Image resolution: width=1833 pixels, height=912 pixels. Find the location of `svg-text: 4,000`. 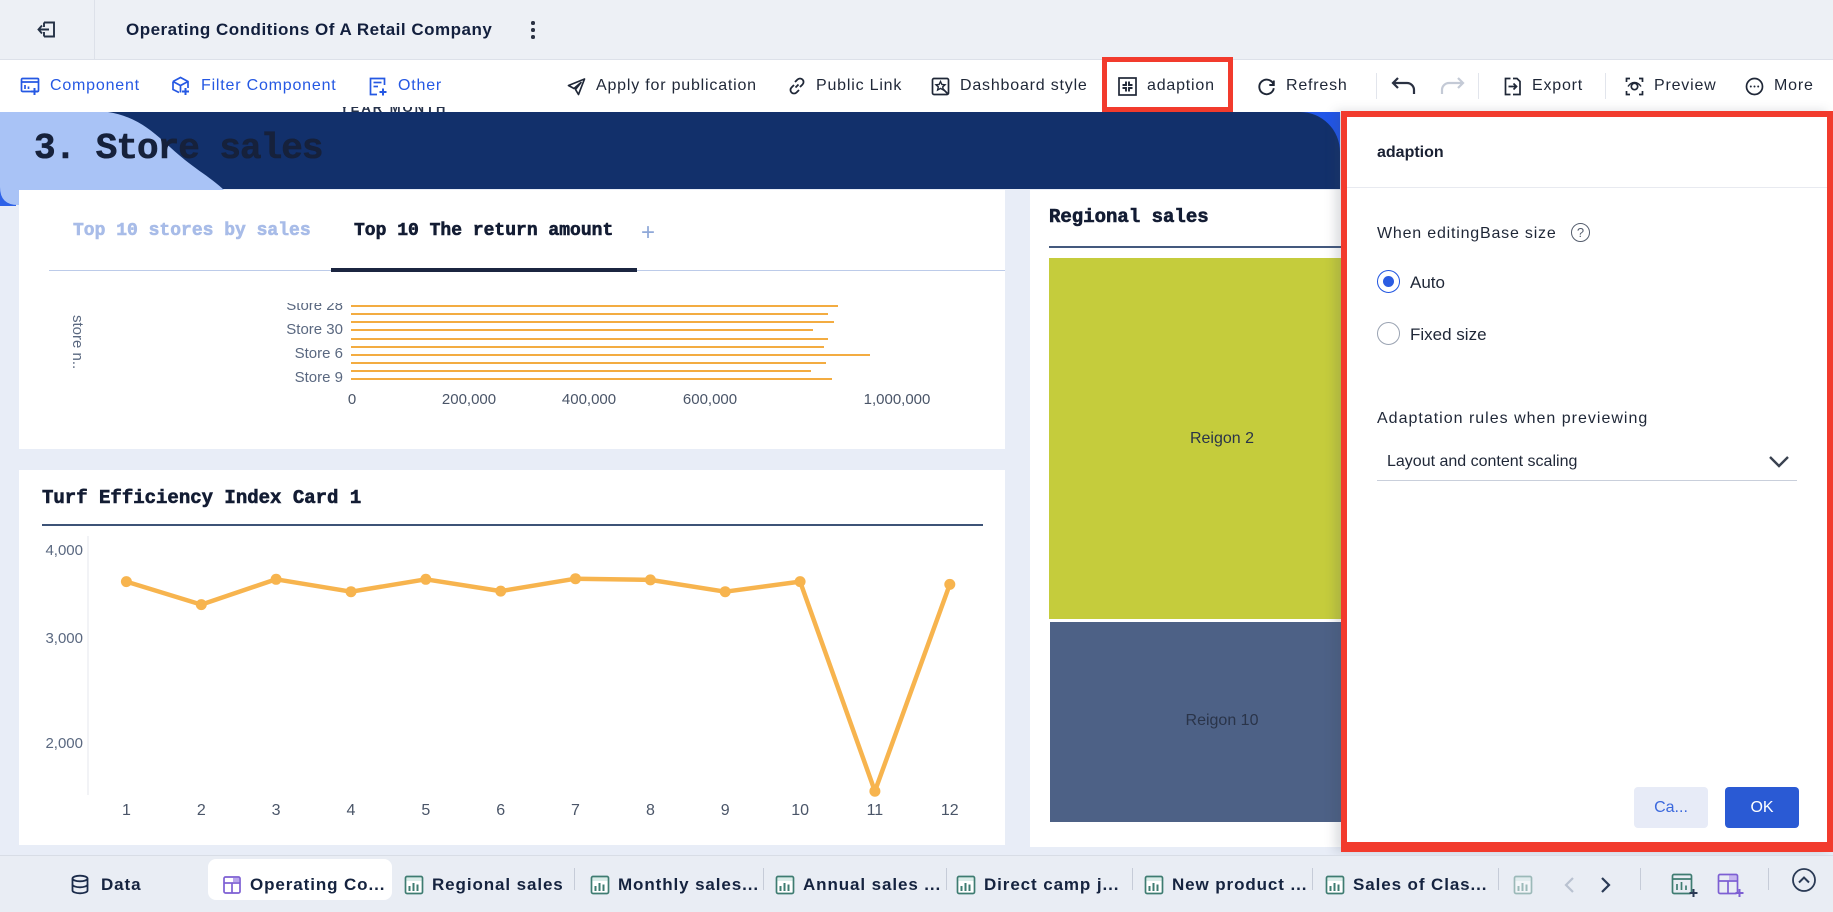

svg-text: 4,000 is located at coordinates (64, 550).